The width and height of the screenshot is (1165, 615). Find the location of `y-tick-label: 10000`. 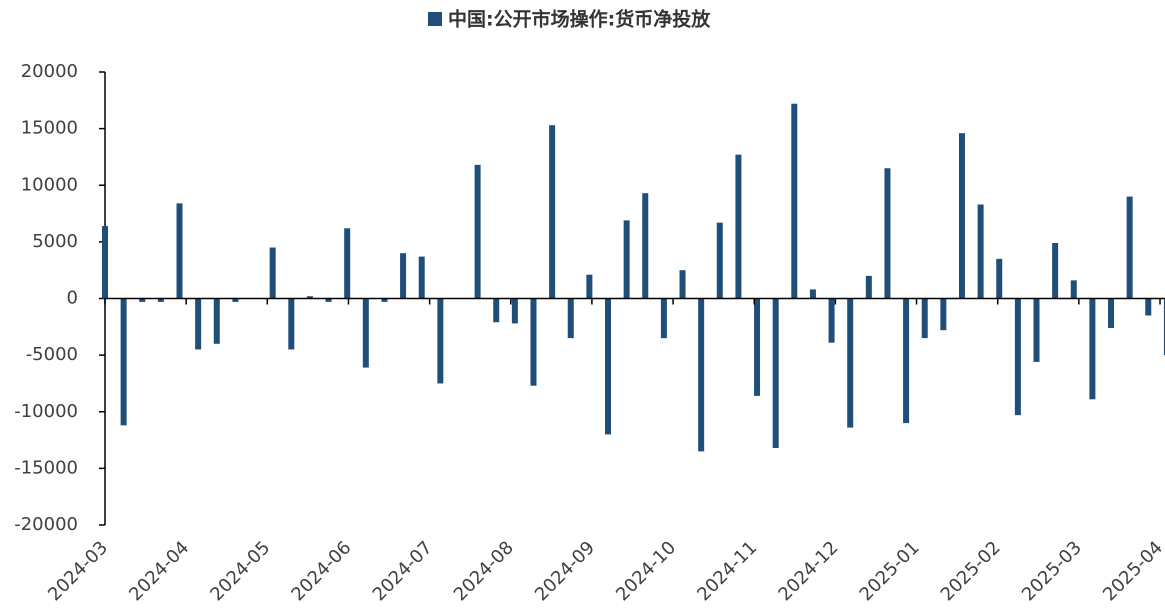

y-tick-label: 10000 is located at coordinates (49, 184).